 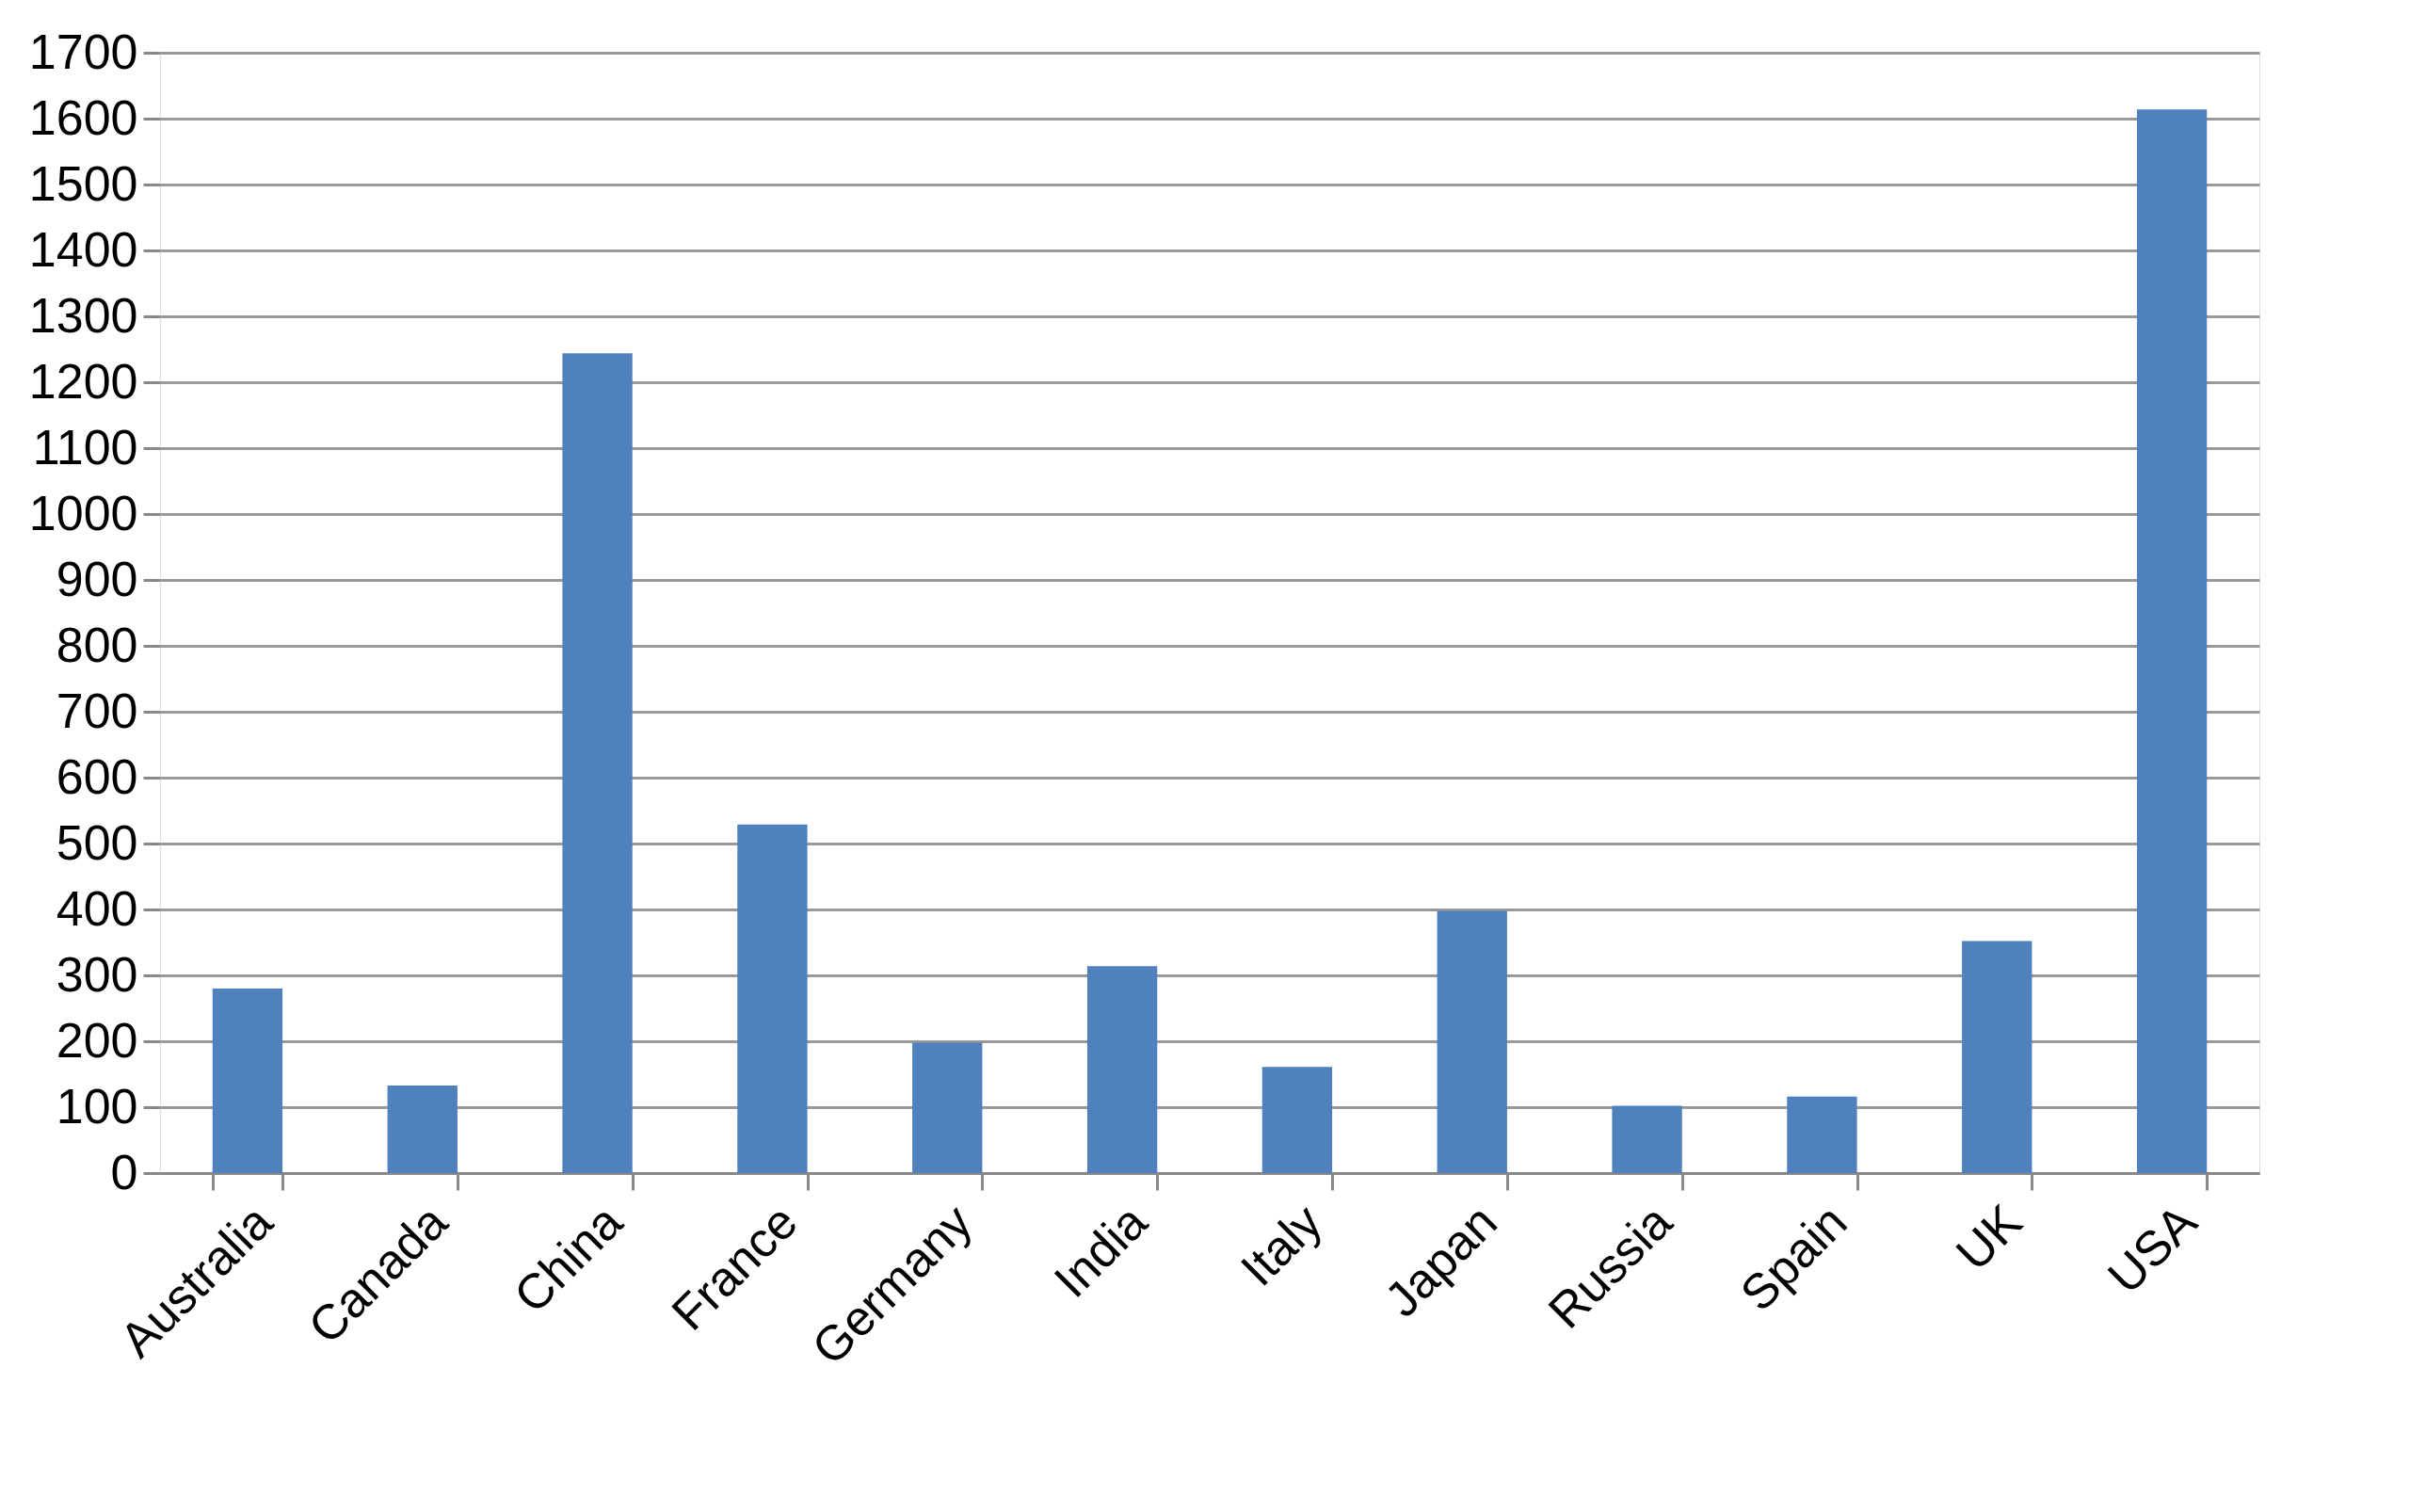 What do you see at coordinates (97, 1040) in the screenshot?
I see `y-tick-label: 200` at bounding box center [97, 1040].